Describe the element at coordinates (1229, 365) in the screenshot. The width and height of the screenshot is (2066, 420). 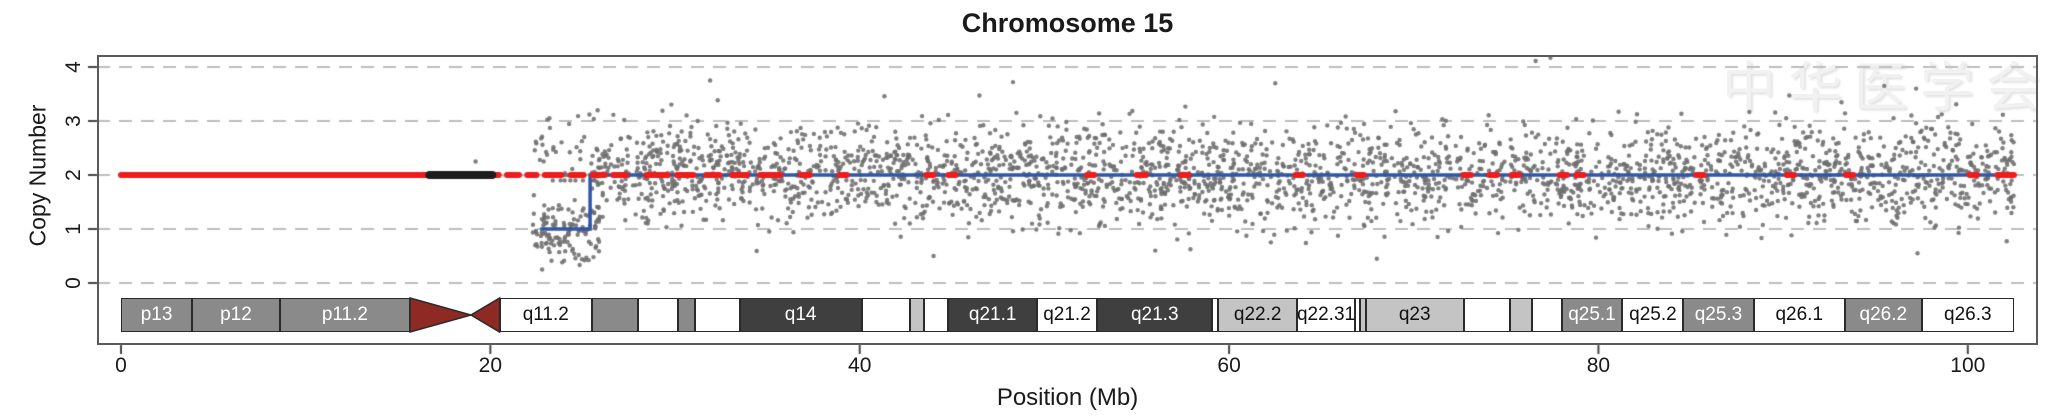
I see `x-tick-label: 60` at that location.